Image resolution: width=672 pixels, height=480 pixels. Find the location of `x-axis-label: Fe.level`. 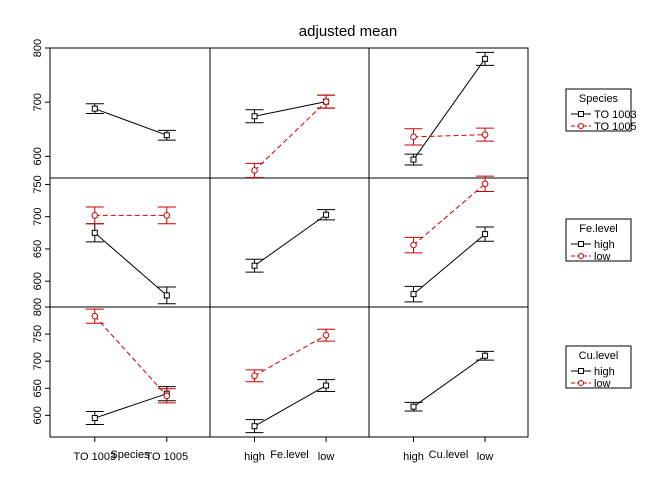

x-axis-label: Fe.level is located at coordinates (289, 455).